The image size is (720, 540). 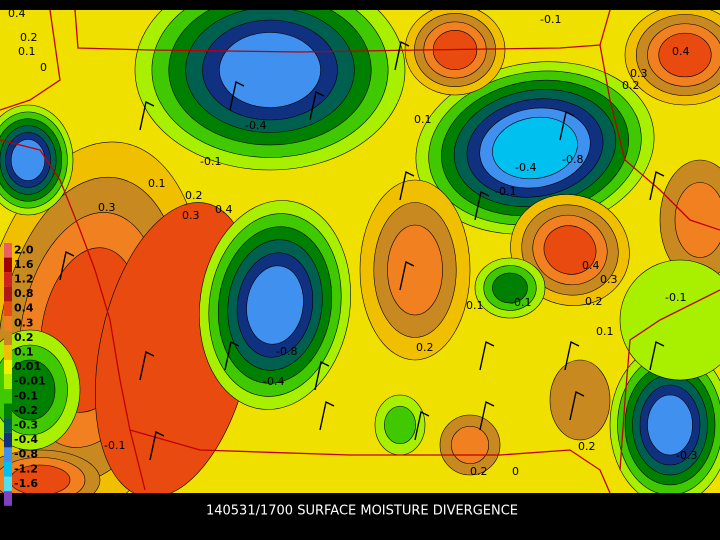 I want to click on contour-label: -0.3, so click(x=686, y=455).